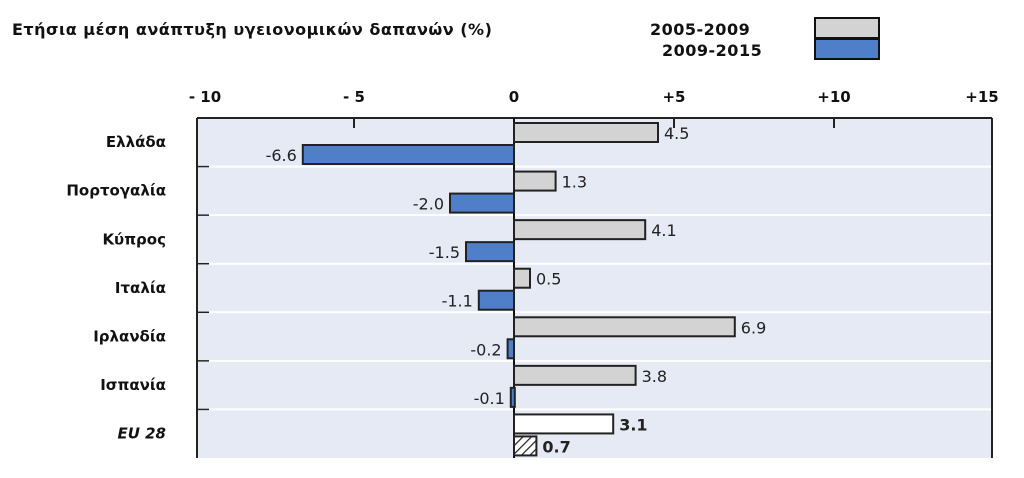 Image resolution: width=1024 pixels, height=478 pixels. What do you see at coordinates (129, 336) in the screenshot?
I see `category-label: Ιρλανδία` at bounding box center [129, 336].